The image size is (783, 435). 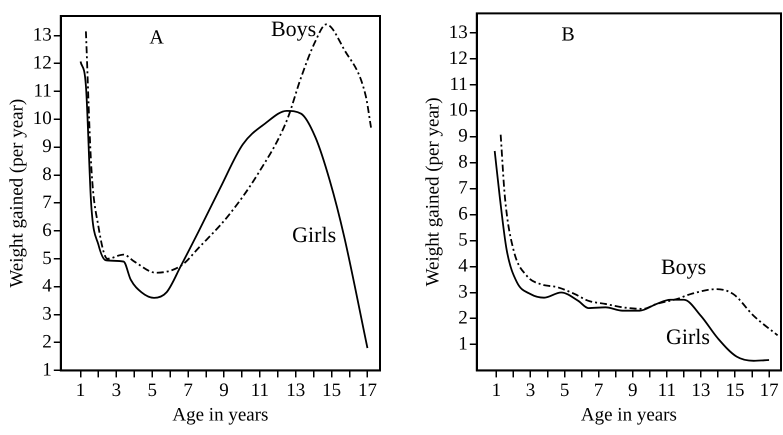 I want to click on text: A, so click(x=156, y=37).